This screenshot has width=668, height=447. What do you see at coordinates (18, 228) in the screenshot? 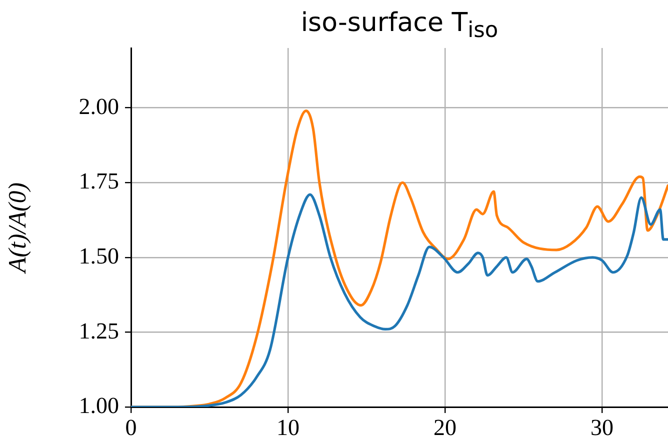
I see `y-axis-title: A(t)/A(0)` at bounding box center [18, 228].